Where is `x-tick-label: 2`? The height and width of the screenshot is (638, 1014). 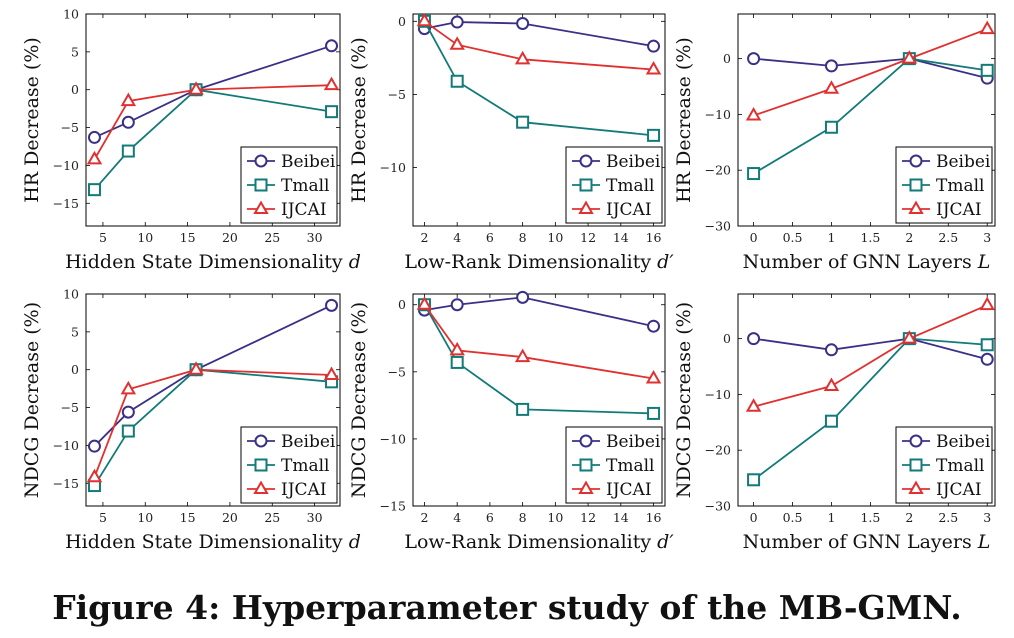
x-tick-label: 2 is located at coordinates (424, 237).